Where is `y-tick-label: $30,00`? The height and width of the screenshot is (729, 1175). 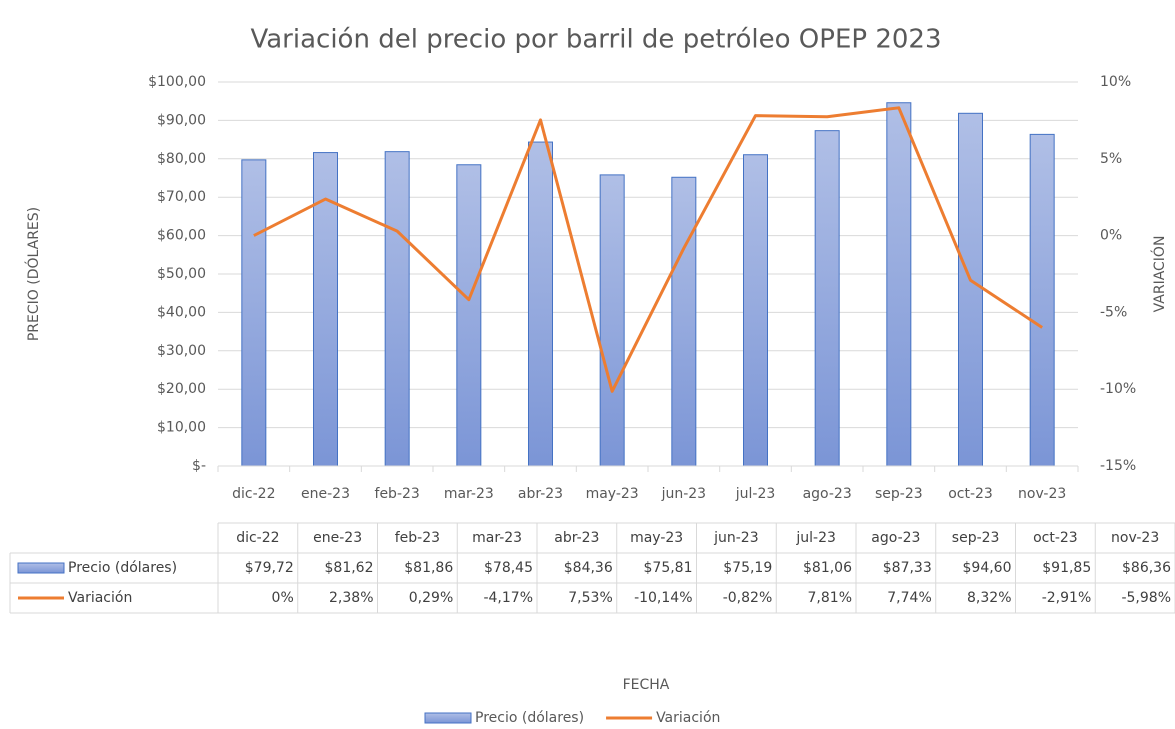 y-tick-label: $30,00 is located at coordinates (181, 351).